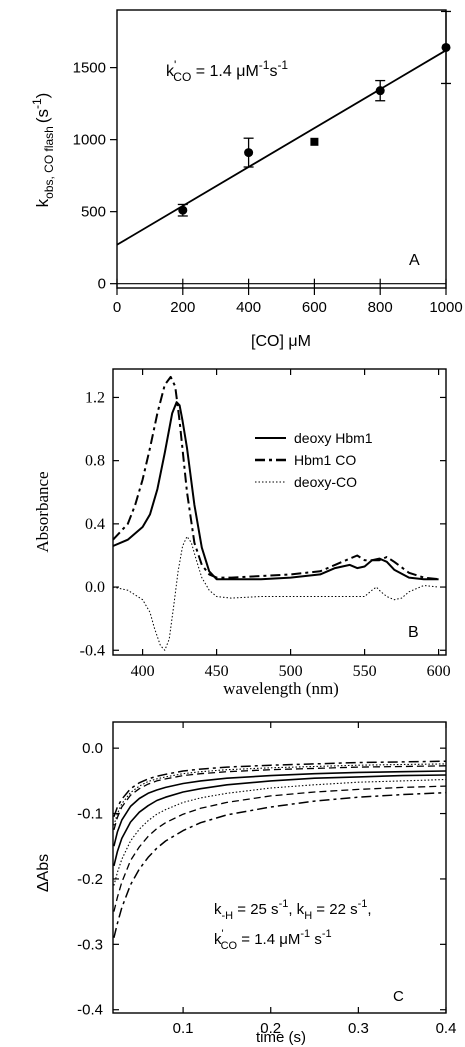 The height and width of the screenshot is (1047, 465). I want to click on panel-c-x-tick-label: 0.1, so click(183, 1028).